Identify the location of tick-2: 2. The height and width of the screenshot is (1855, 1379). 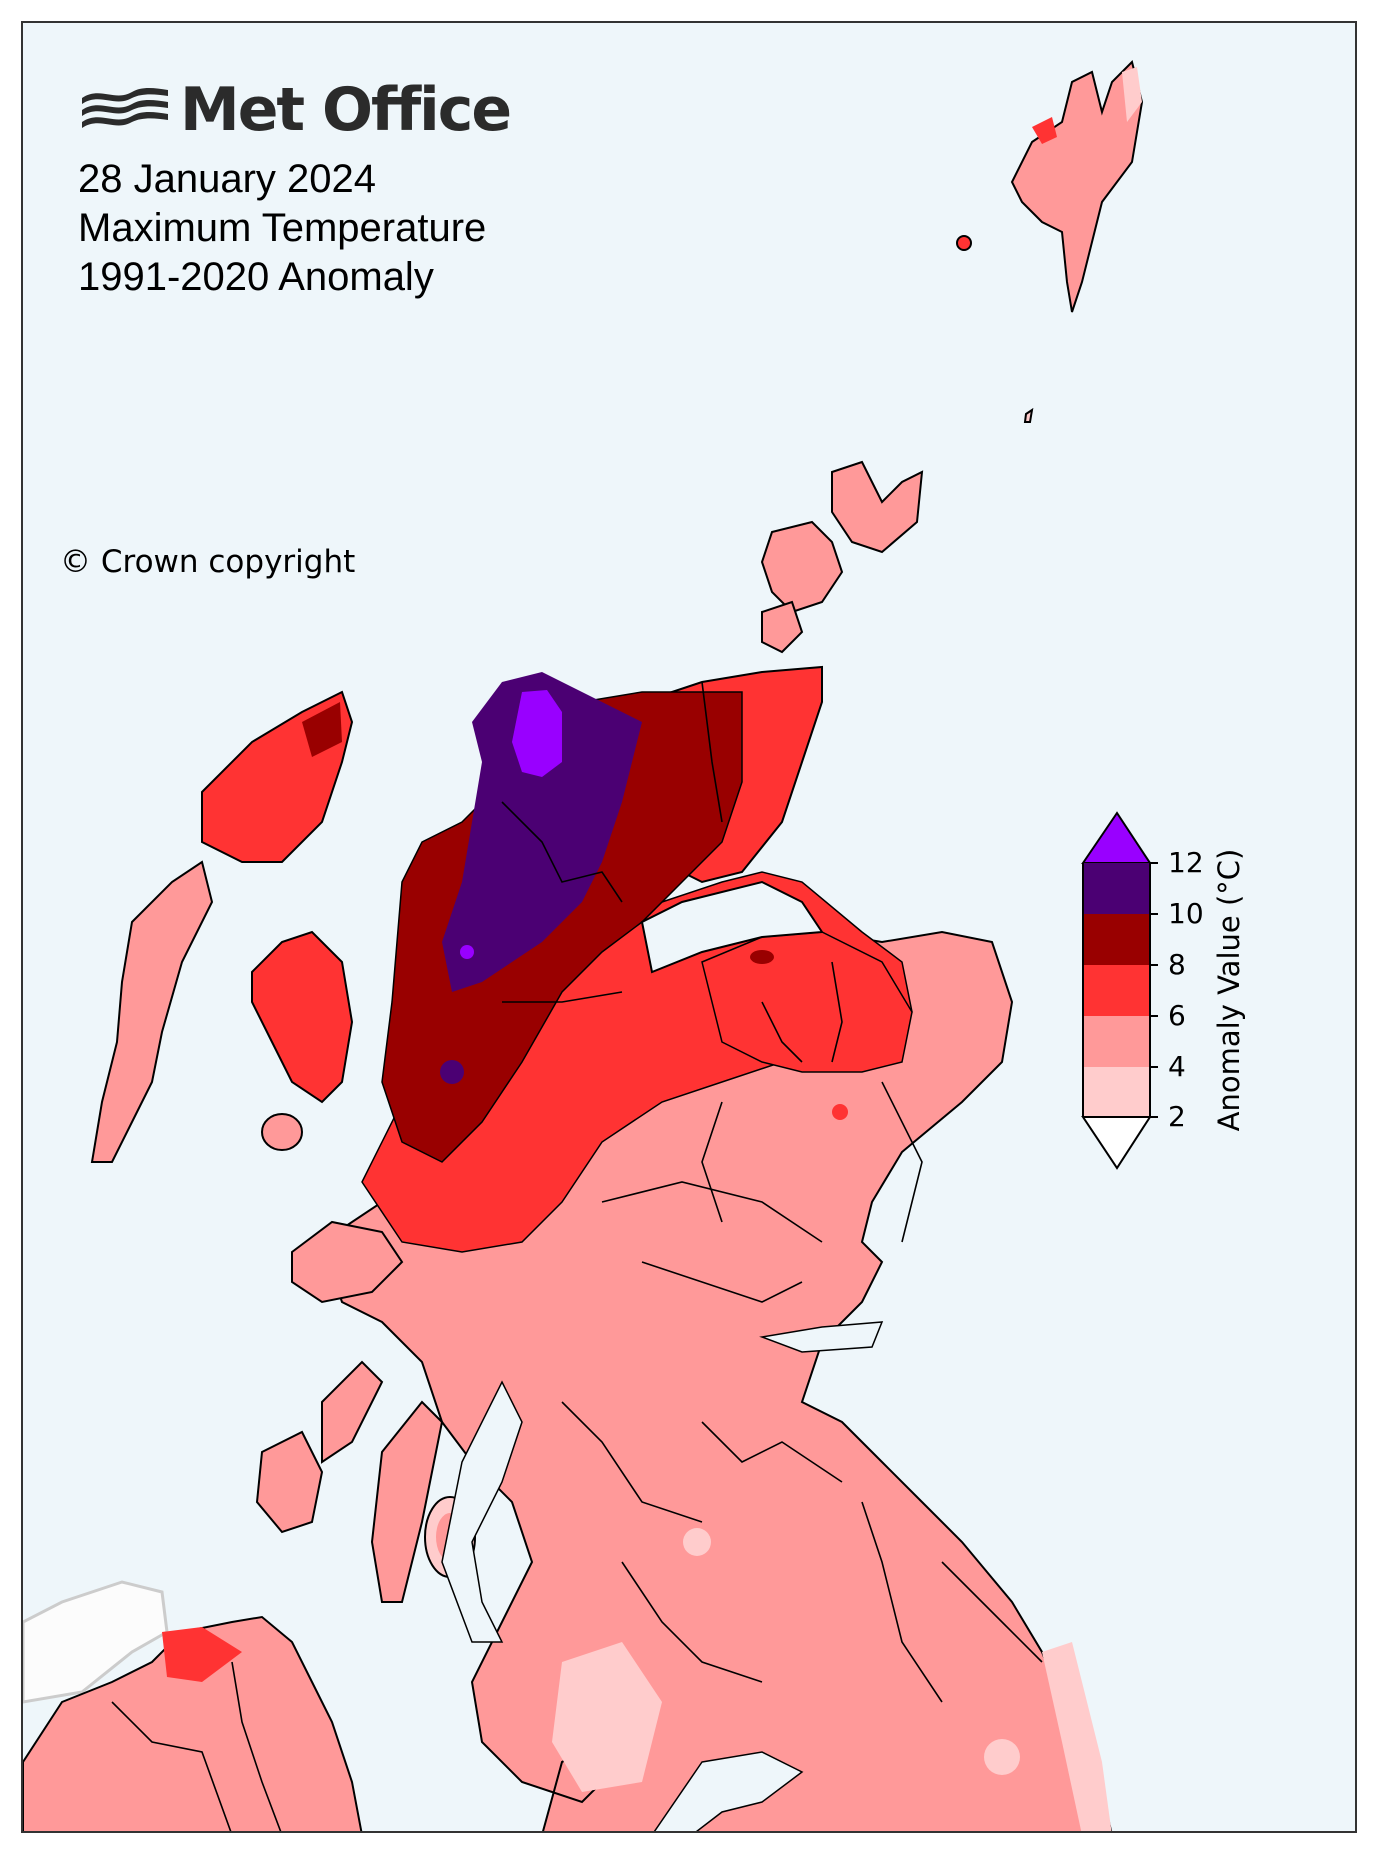
(1177, 1116).